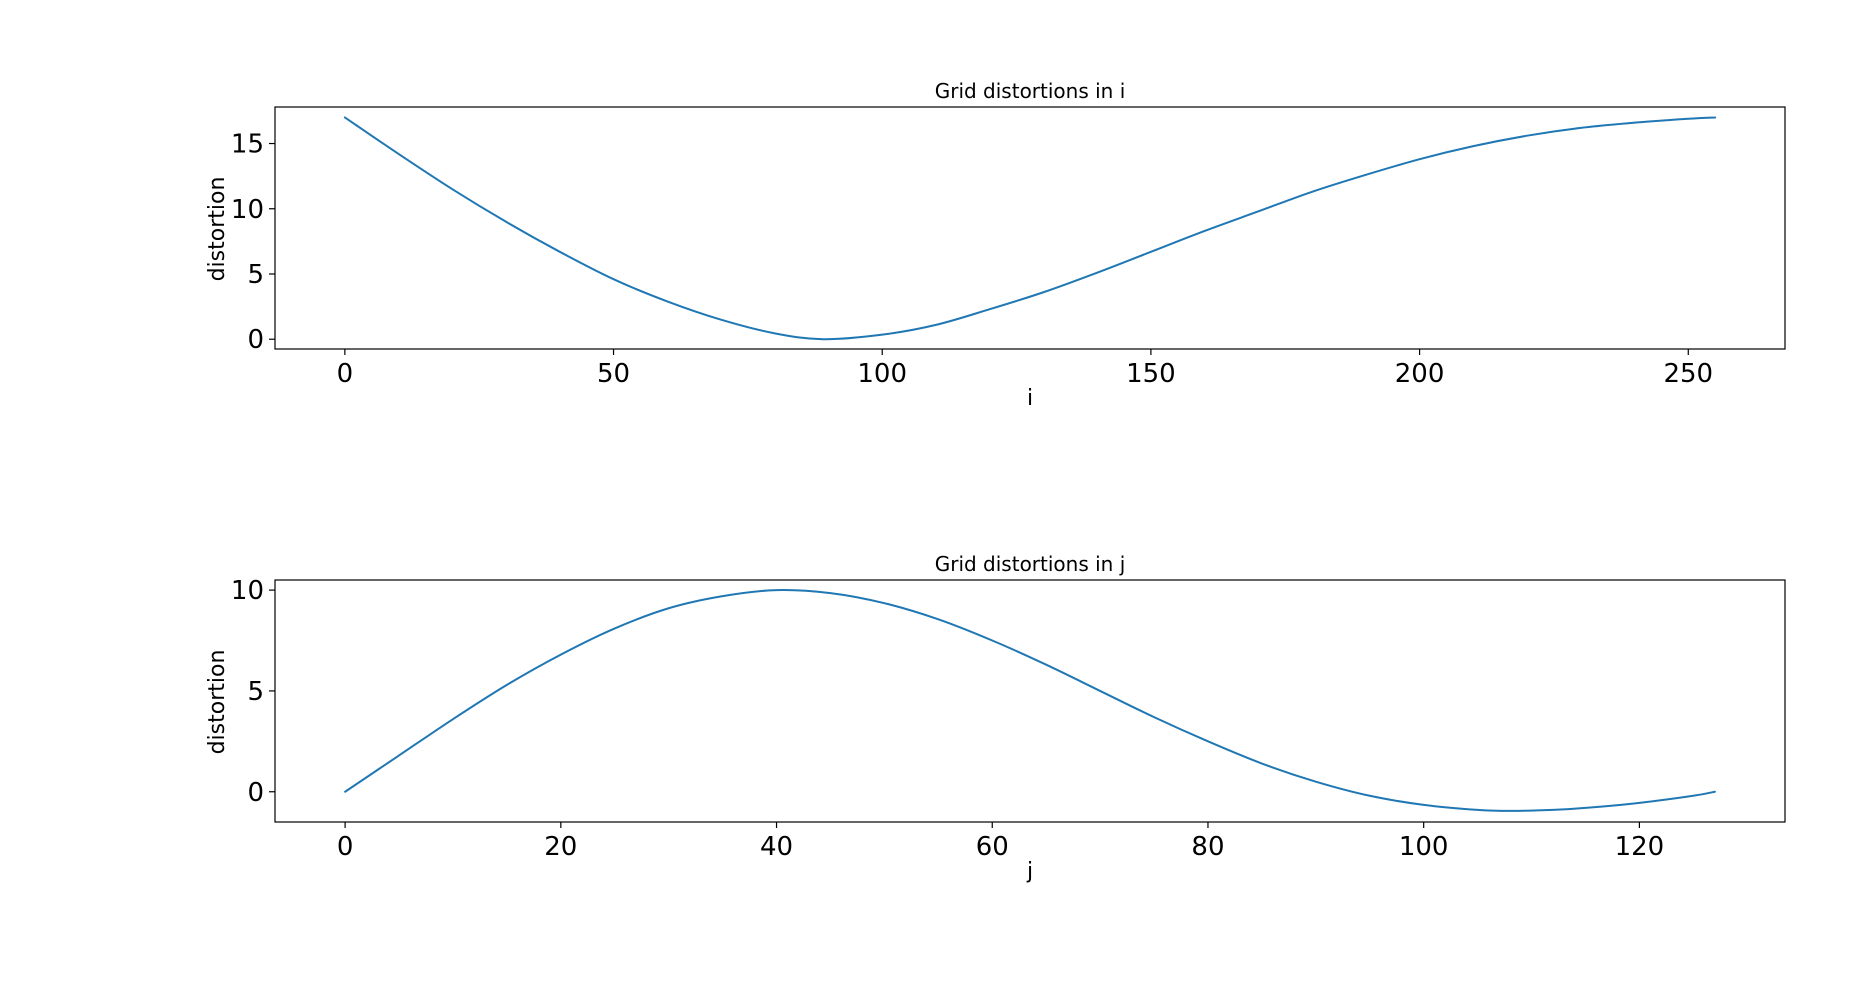 The height and width of the screenshot is (991, 1853). I want to click on x-axis-label: j, so click(1029, 871).